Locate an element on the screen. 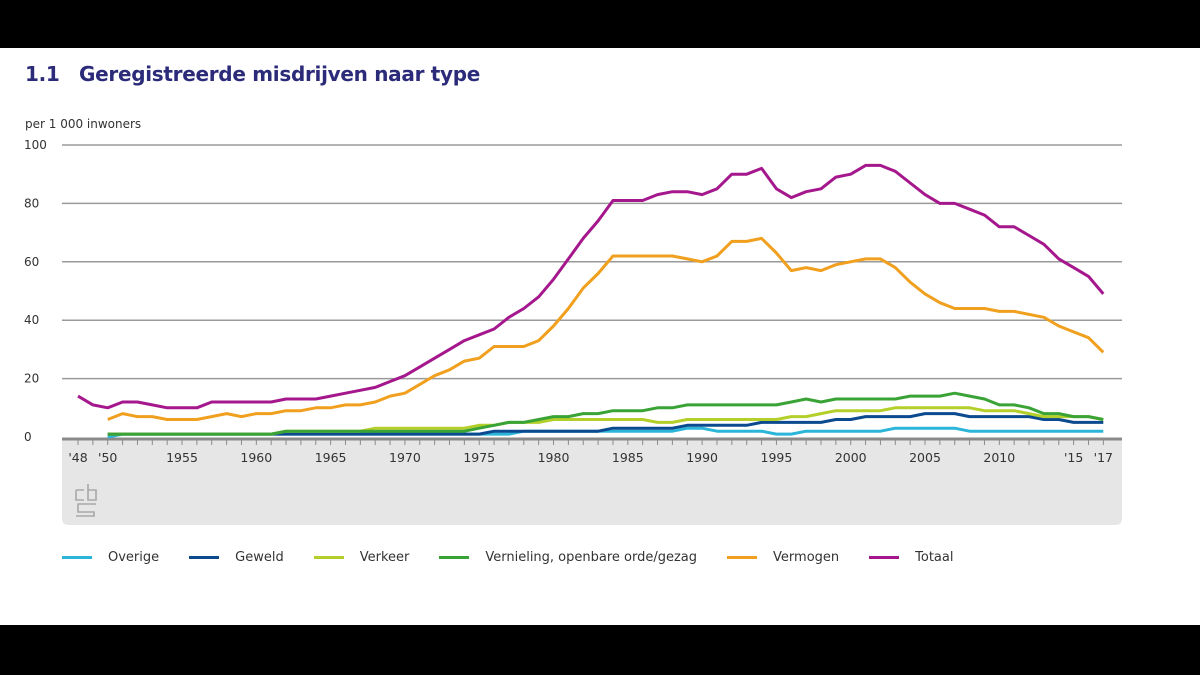 Image resolution: width=1200 pixels, height=675 pixels. y-tick-label: 20 is located at coordinates (31, 379).